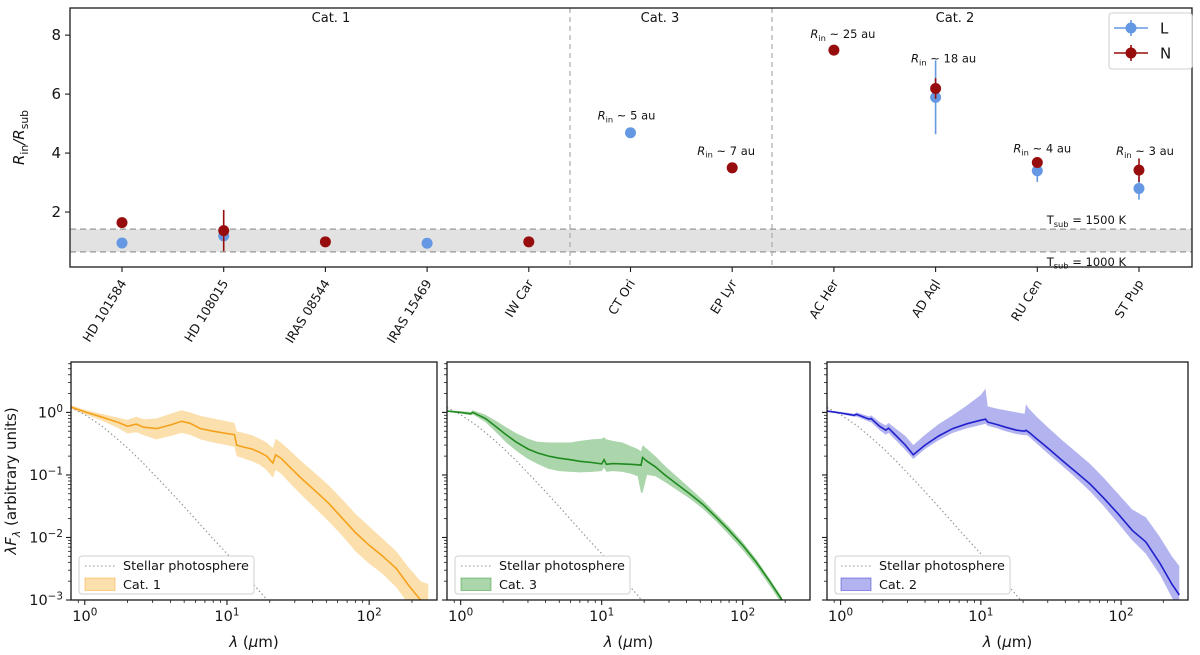 This screenshot has height=655, width=1200. What do you see at coordinates (50, 412) in the screenshot?
I see `y-tick-label: 10⁰` at bounding box center [50, 412].